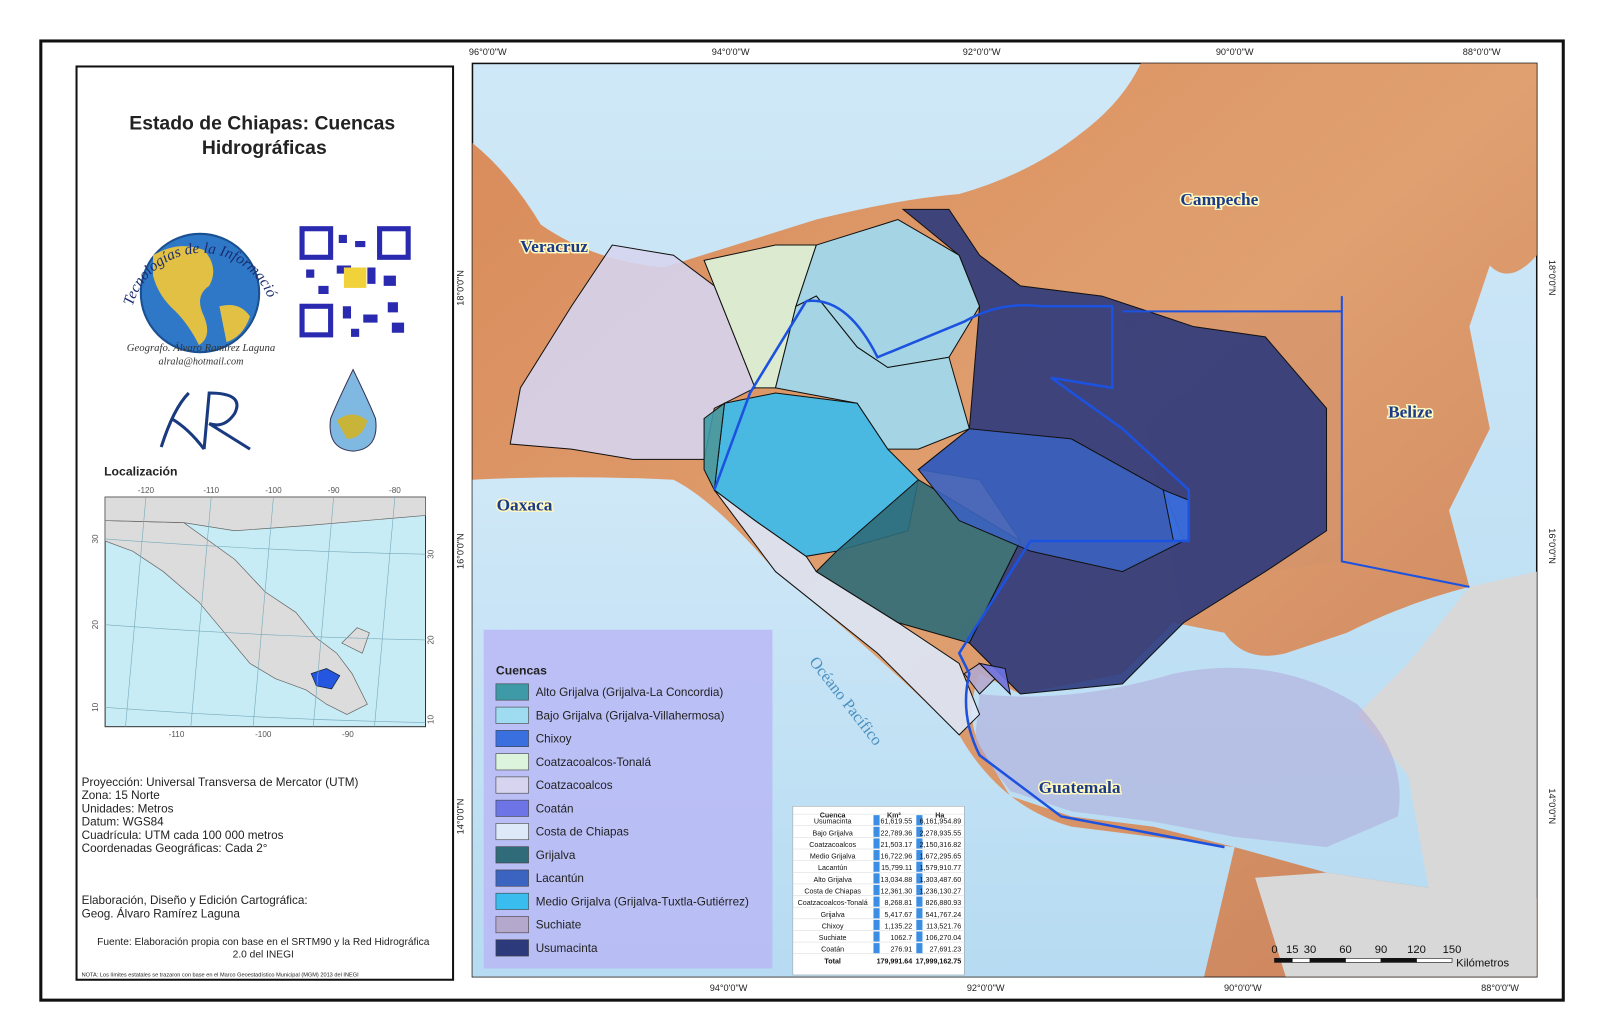  What do you see at coordinates (1219, 199) in the screenshot?
I see `place-label: Campeche` at bounding box center [1219, 199].